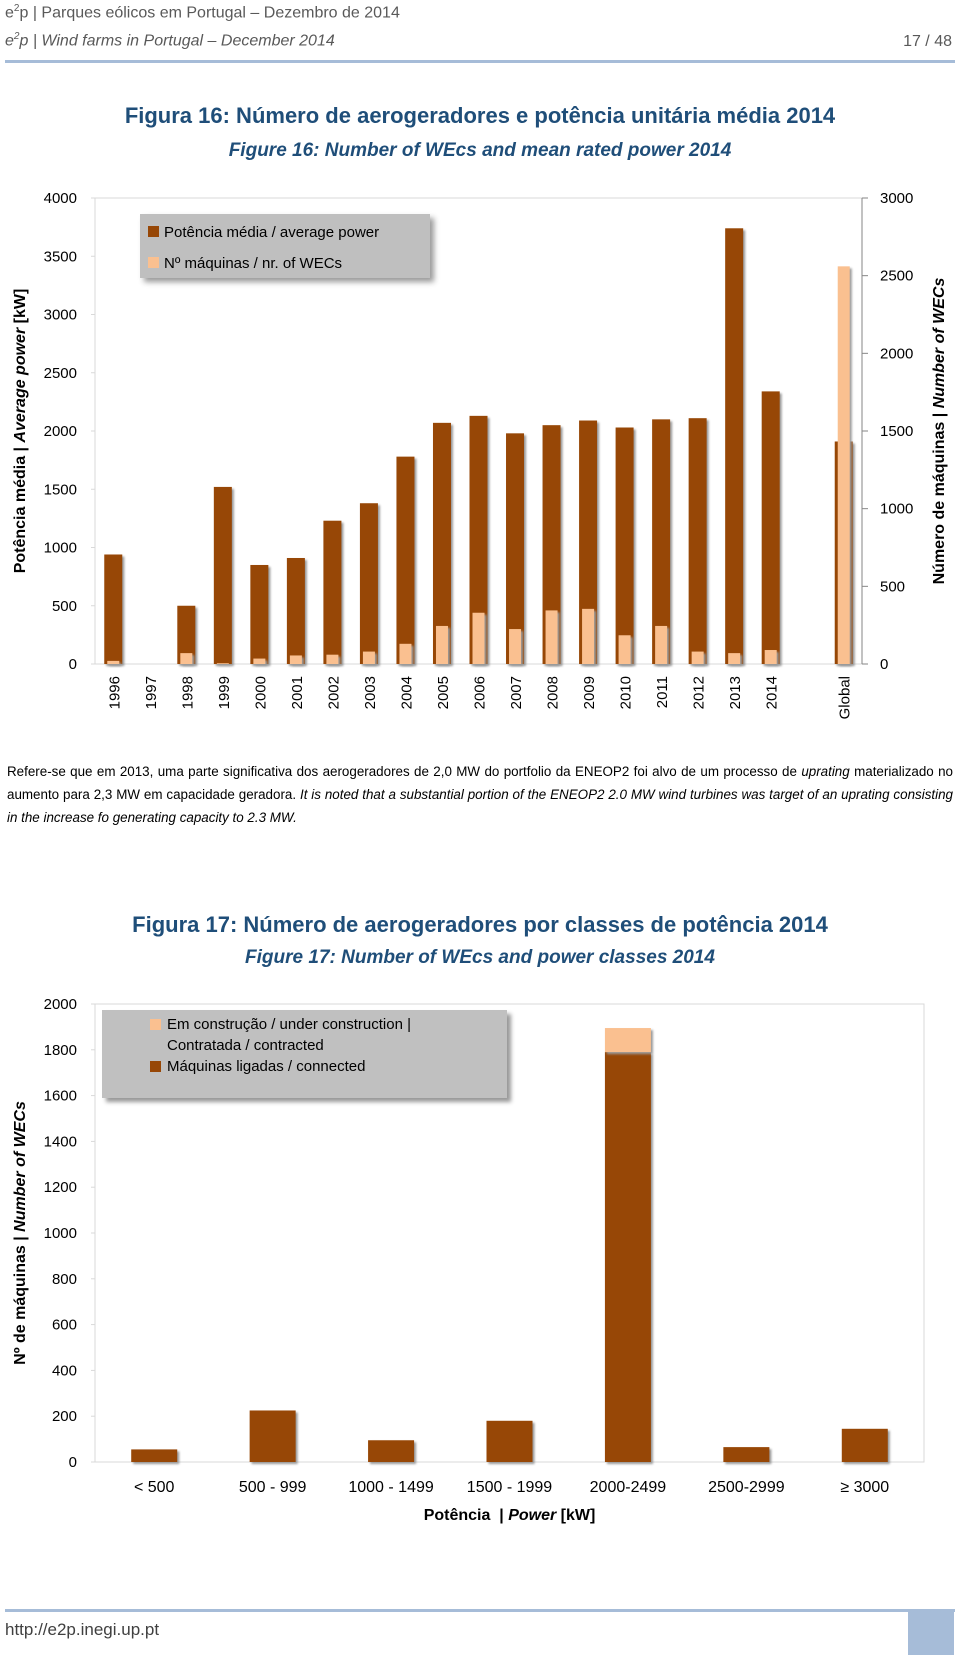 The height and width of the screenshot is (1655, 960). I want to click on x-tick-label: 1997, so click(151, 692).